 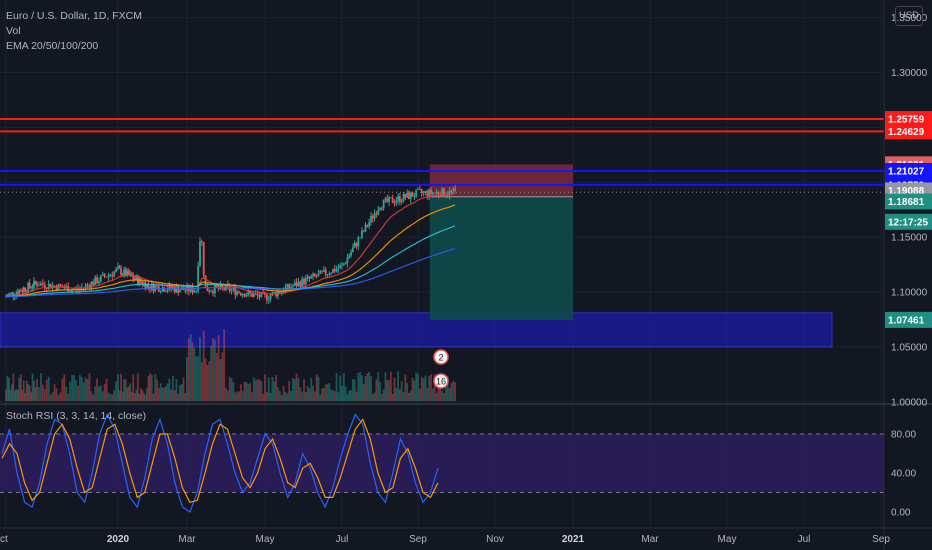 What do you see at coordinates (727, 539) in the screenshot?
I see `time-axis-tick: May` at bounding box center [727, 539].